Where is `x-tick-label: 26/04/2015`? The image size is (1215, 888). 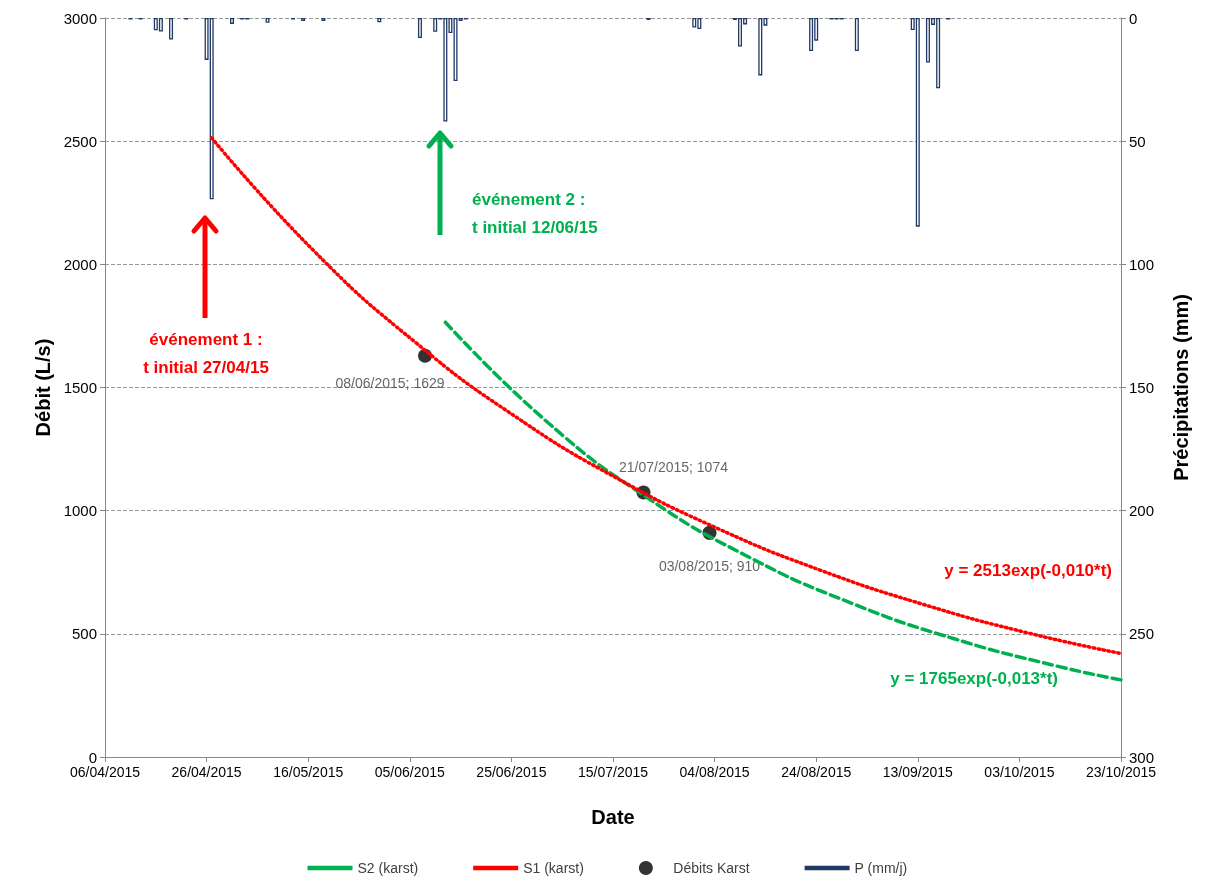
x-tick-label: 26/04/2015 is located at coordinates (206, 772).